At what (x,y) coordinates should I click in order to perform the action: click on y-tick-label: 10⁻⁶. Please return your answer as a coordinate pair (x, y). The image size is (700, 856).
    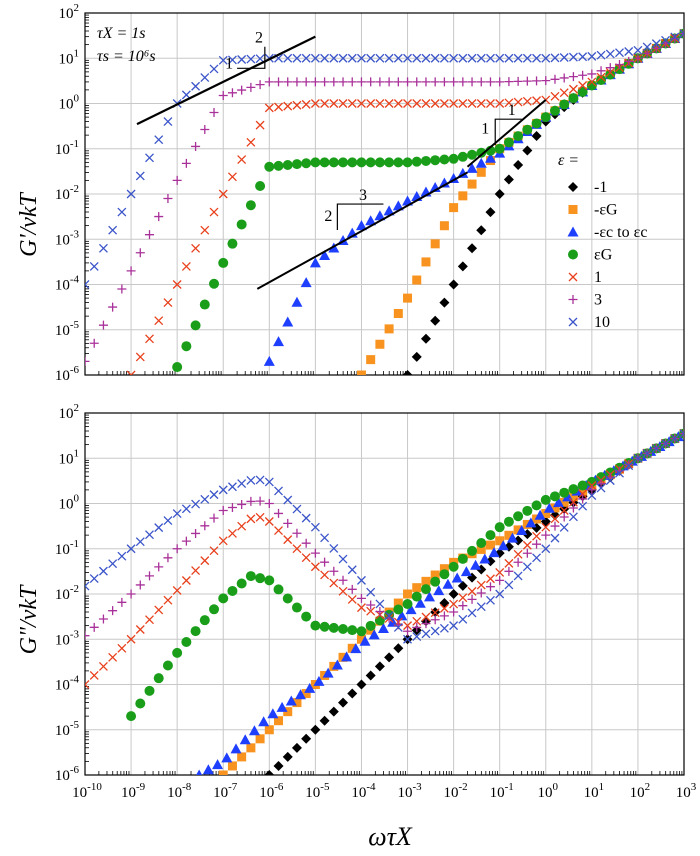
    Looking at the image, I should click on (67, 374).